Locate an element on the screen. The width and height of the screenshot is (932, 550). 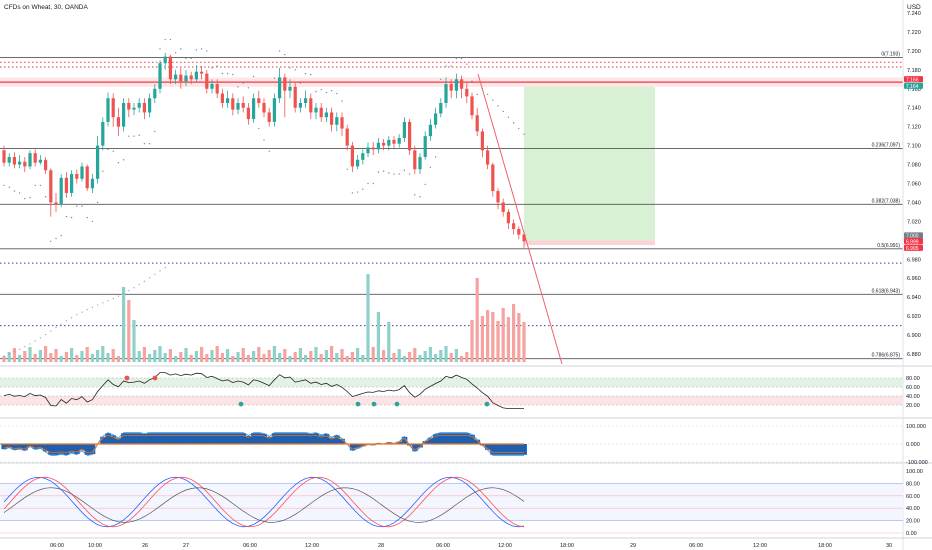
stoch-k-line is located at coordinates (264, 502).